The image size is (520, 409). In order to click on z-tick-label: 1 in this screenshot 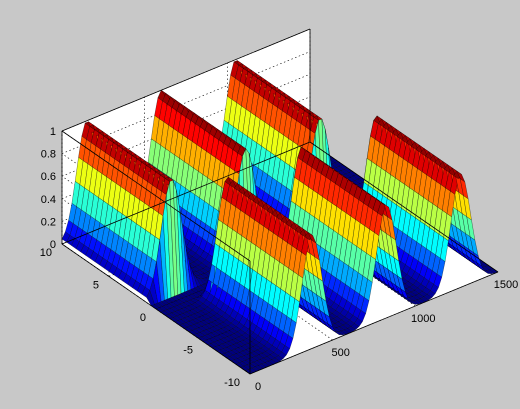, I will do `click(53, 132)`.